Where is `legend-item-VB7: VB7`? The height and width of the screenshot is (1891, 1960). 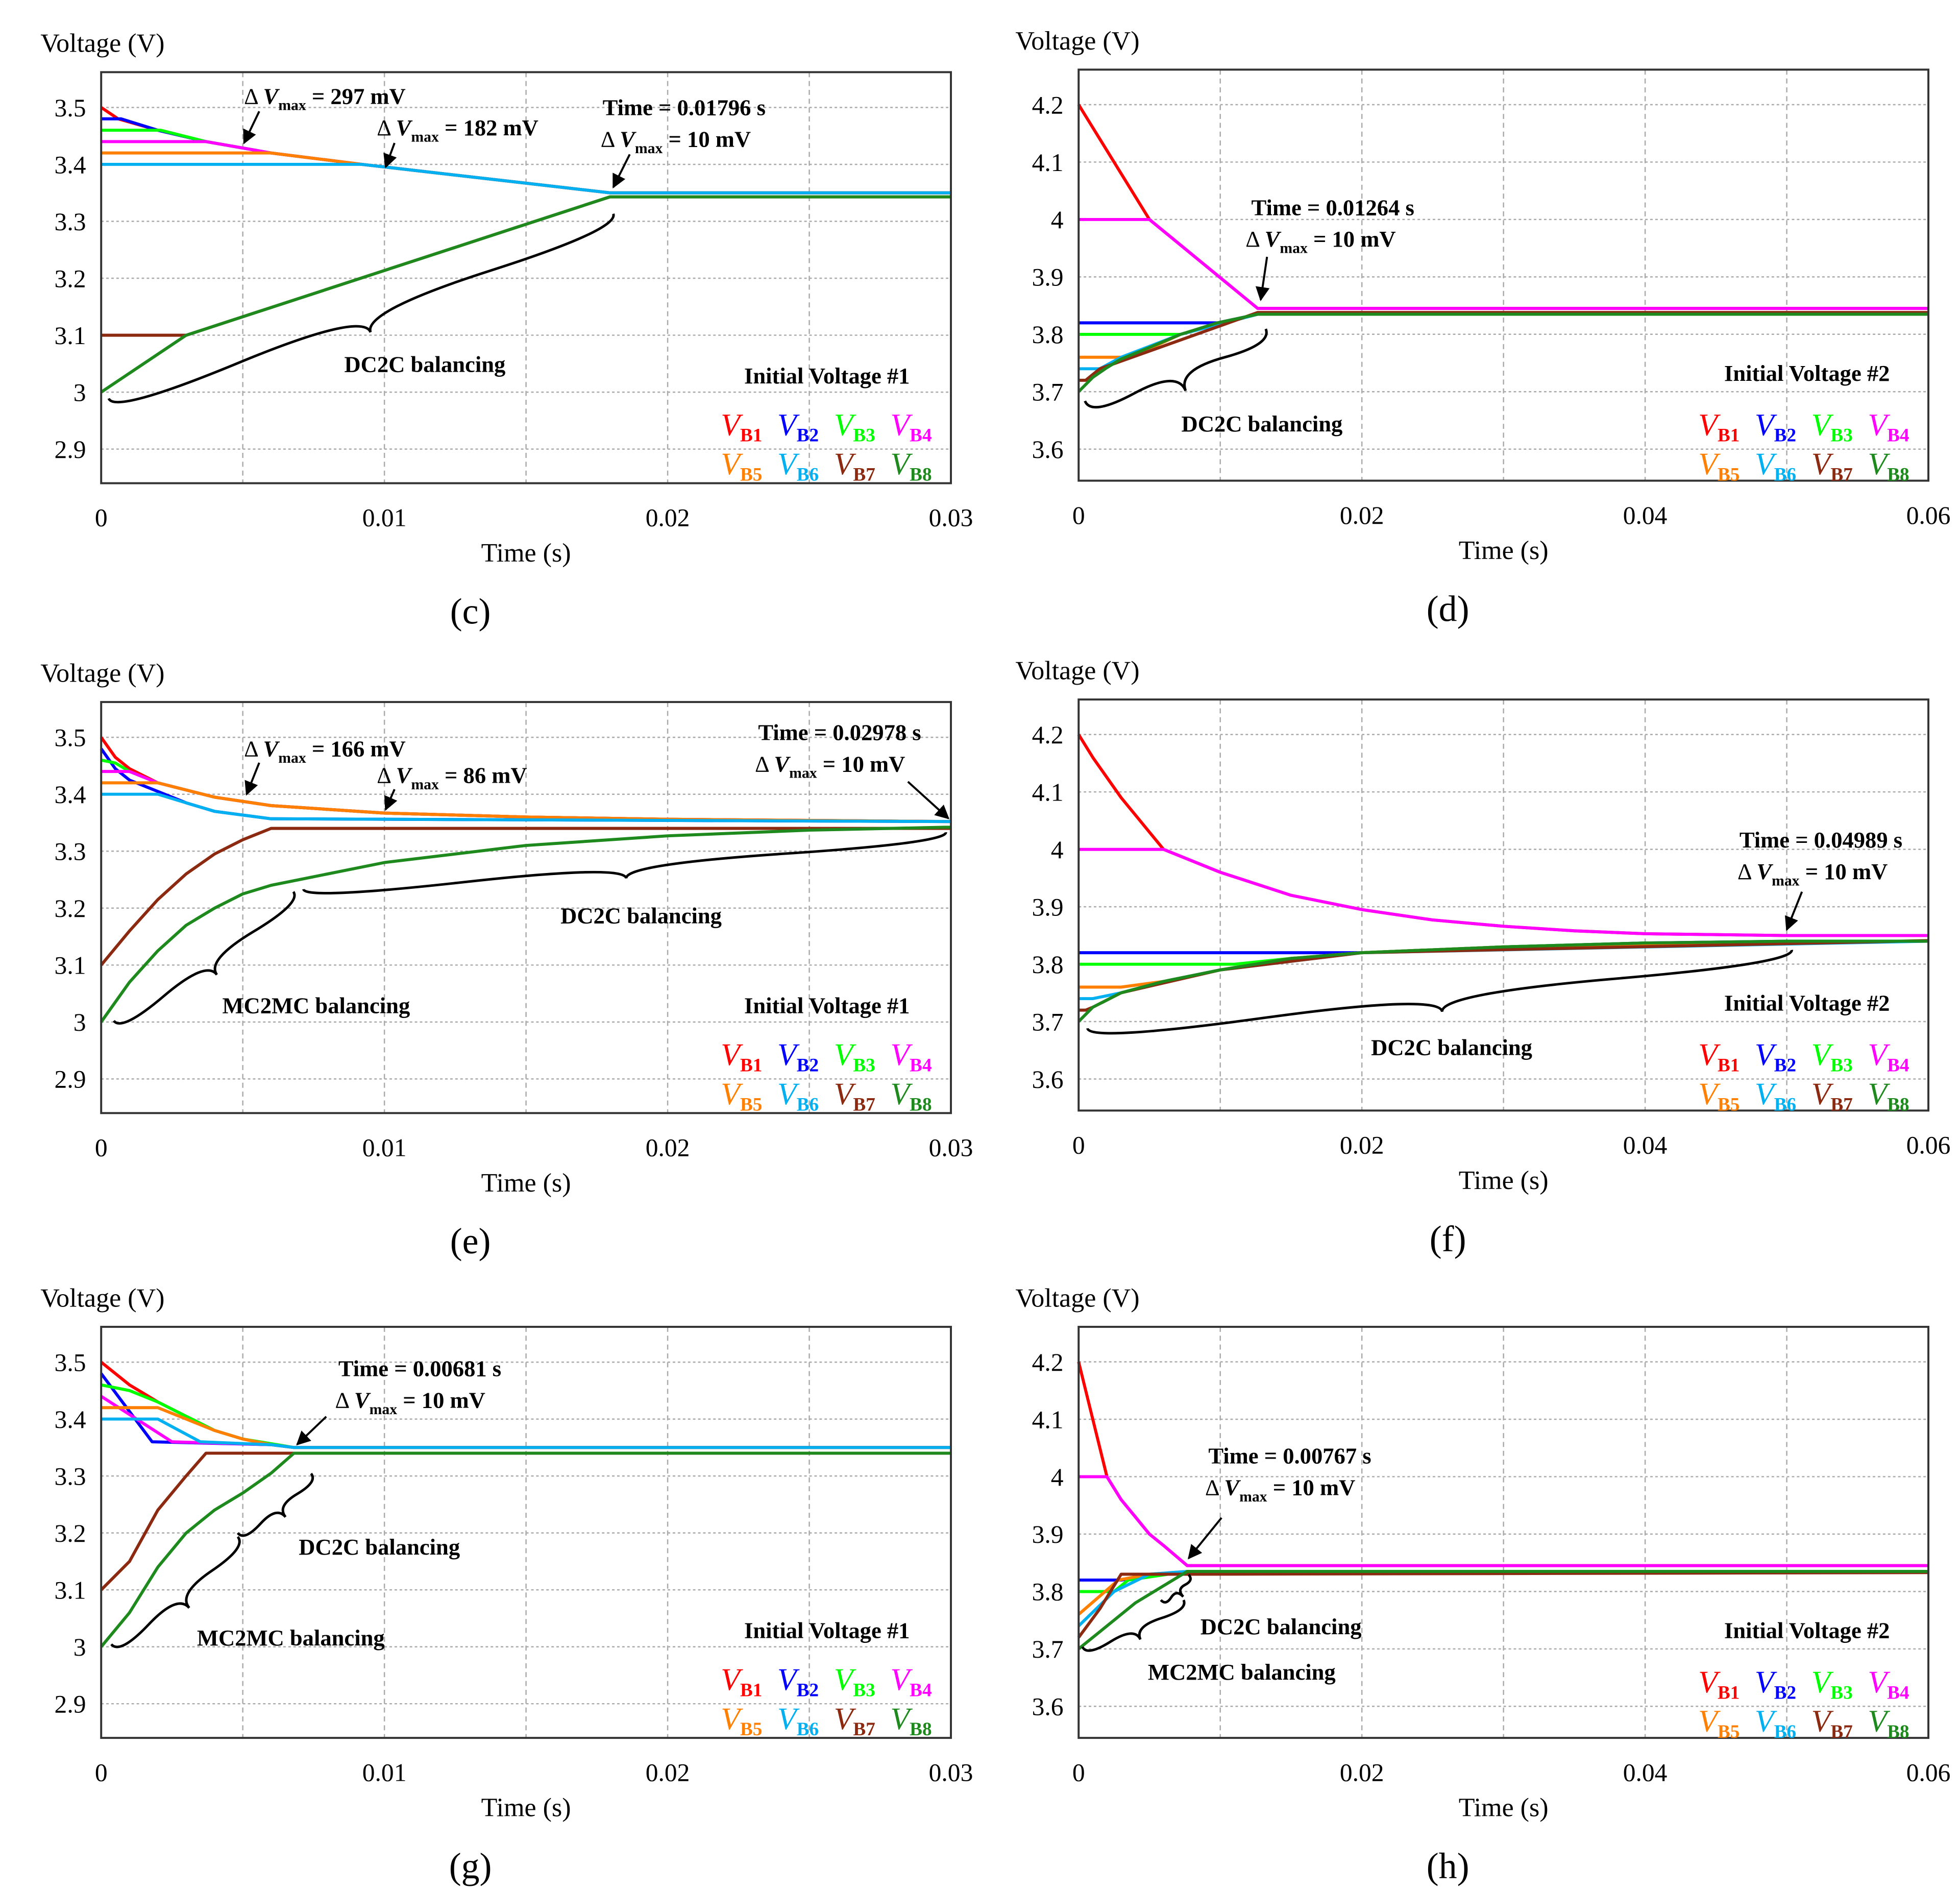
legend-item-VB7: VB7 is located at coordinates (854, 1096).